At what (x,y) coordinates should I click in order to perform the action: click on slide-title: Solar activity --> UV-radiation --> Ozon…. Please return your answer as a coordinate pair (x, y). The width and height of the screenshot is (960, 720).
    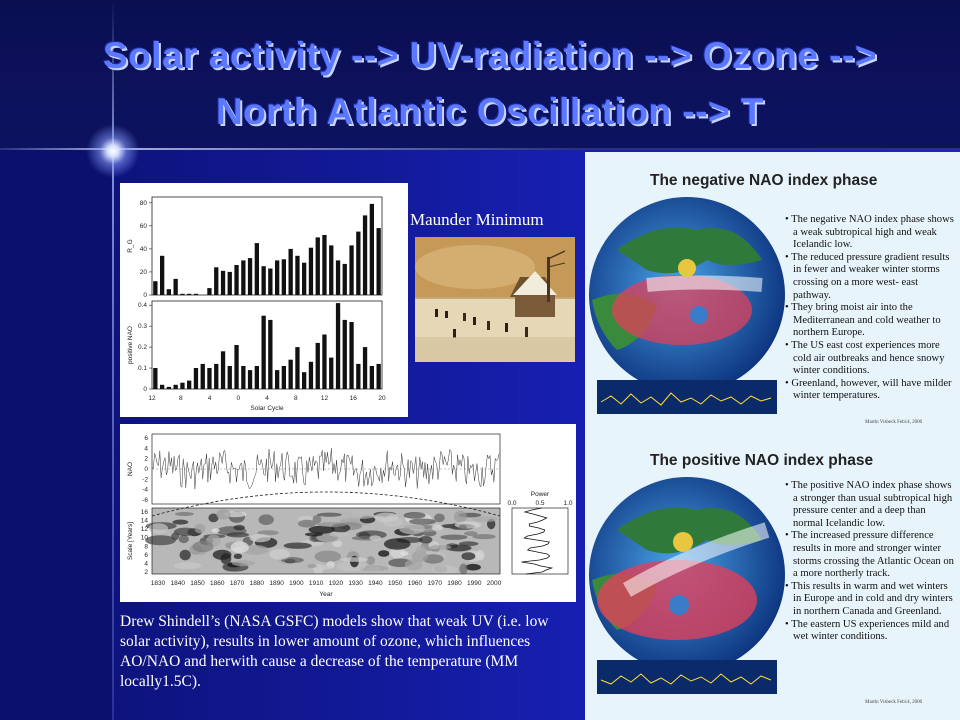
    Looking at the image, I should click on (490, 84).